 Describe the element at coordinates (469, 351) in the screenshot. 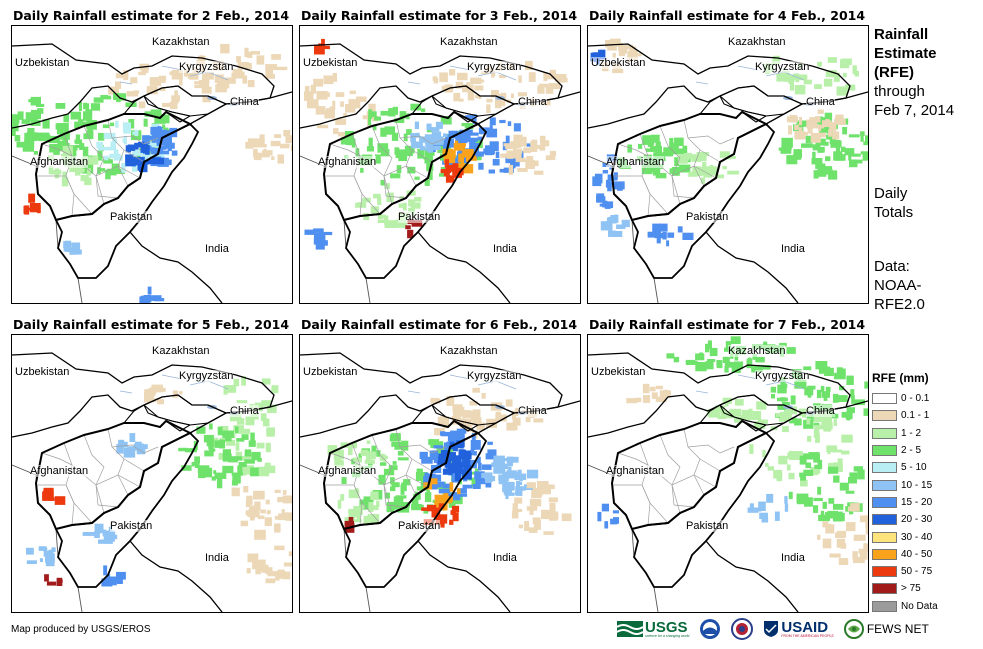

I see `country-label-text: Kazakhstan` at that location.